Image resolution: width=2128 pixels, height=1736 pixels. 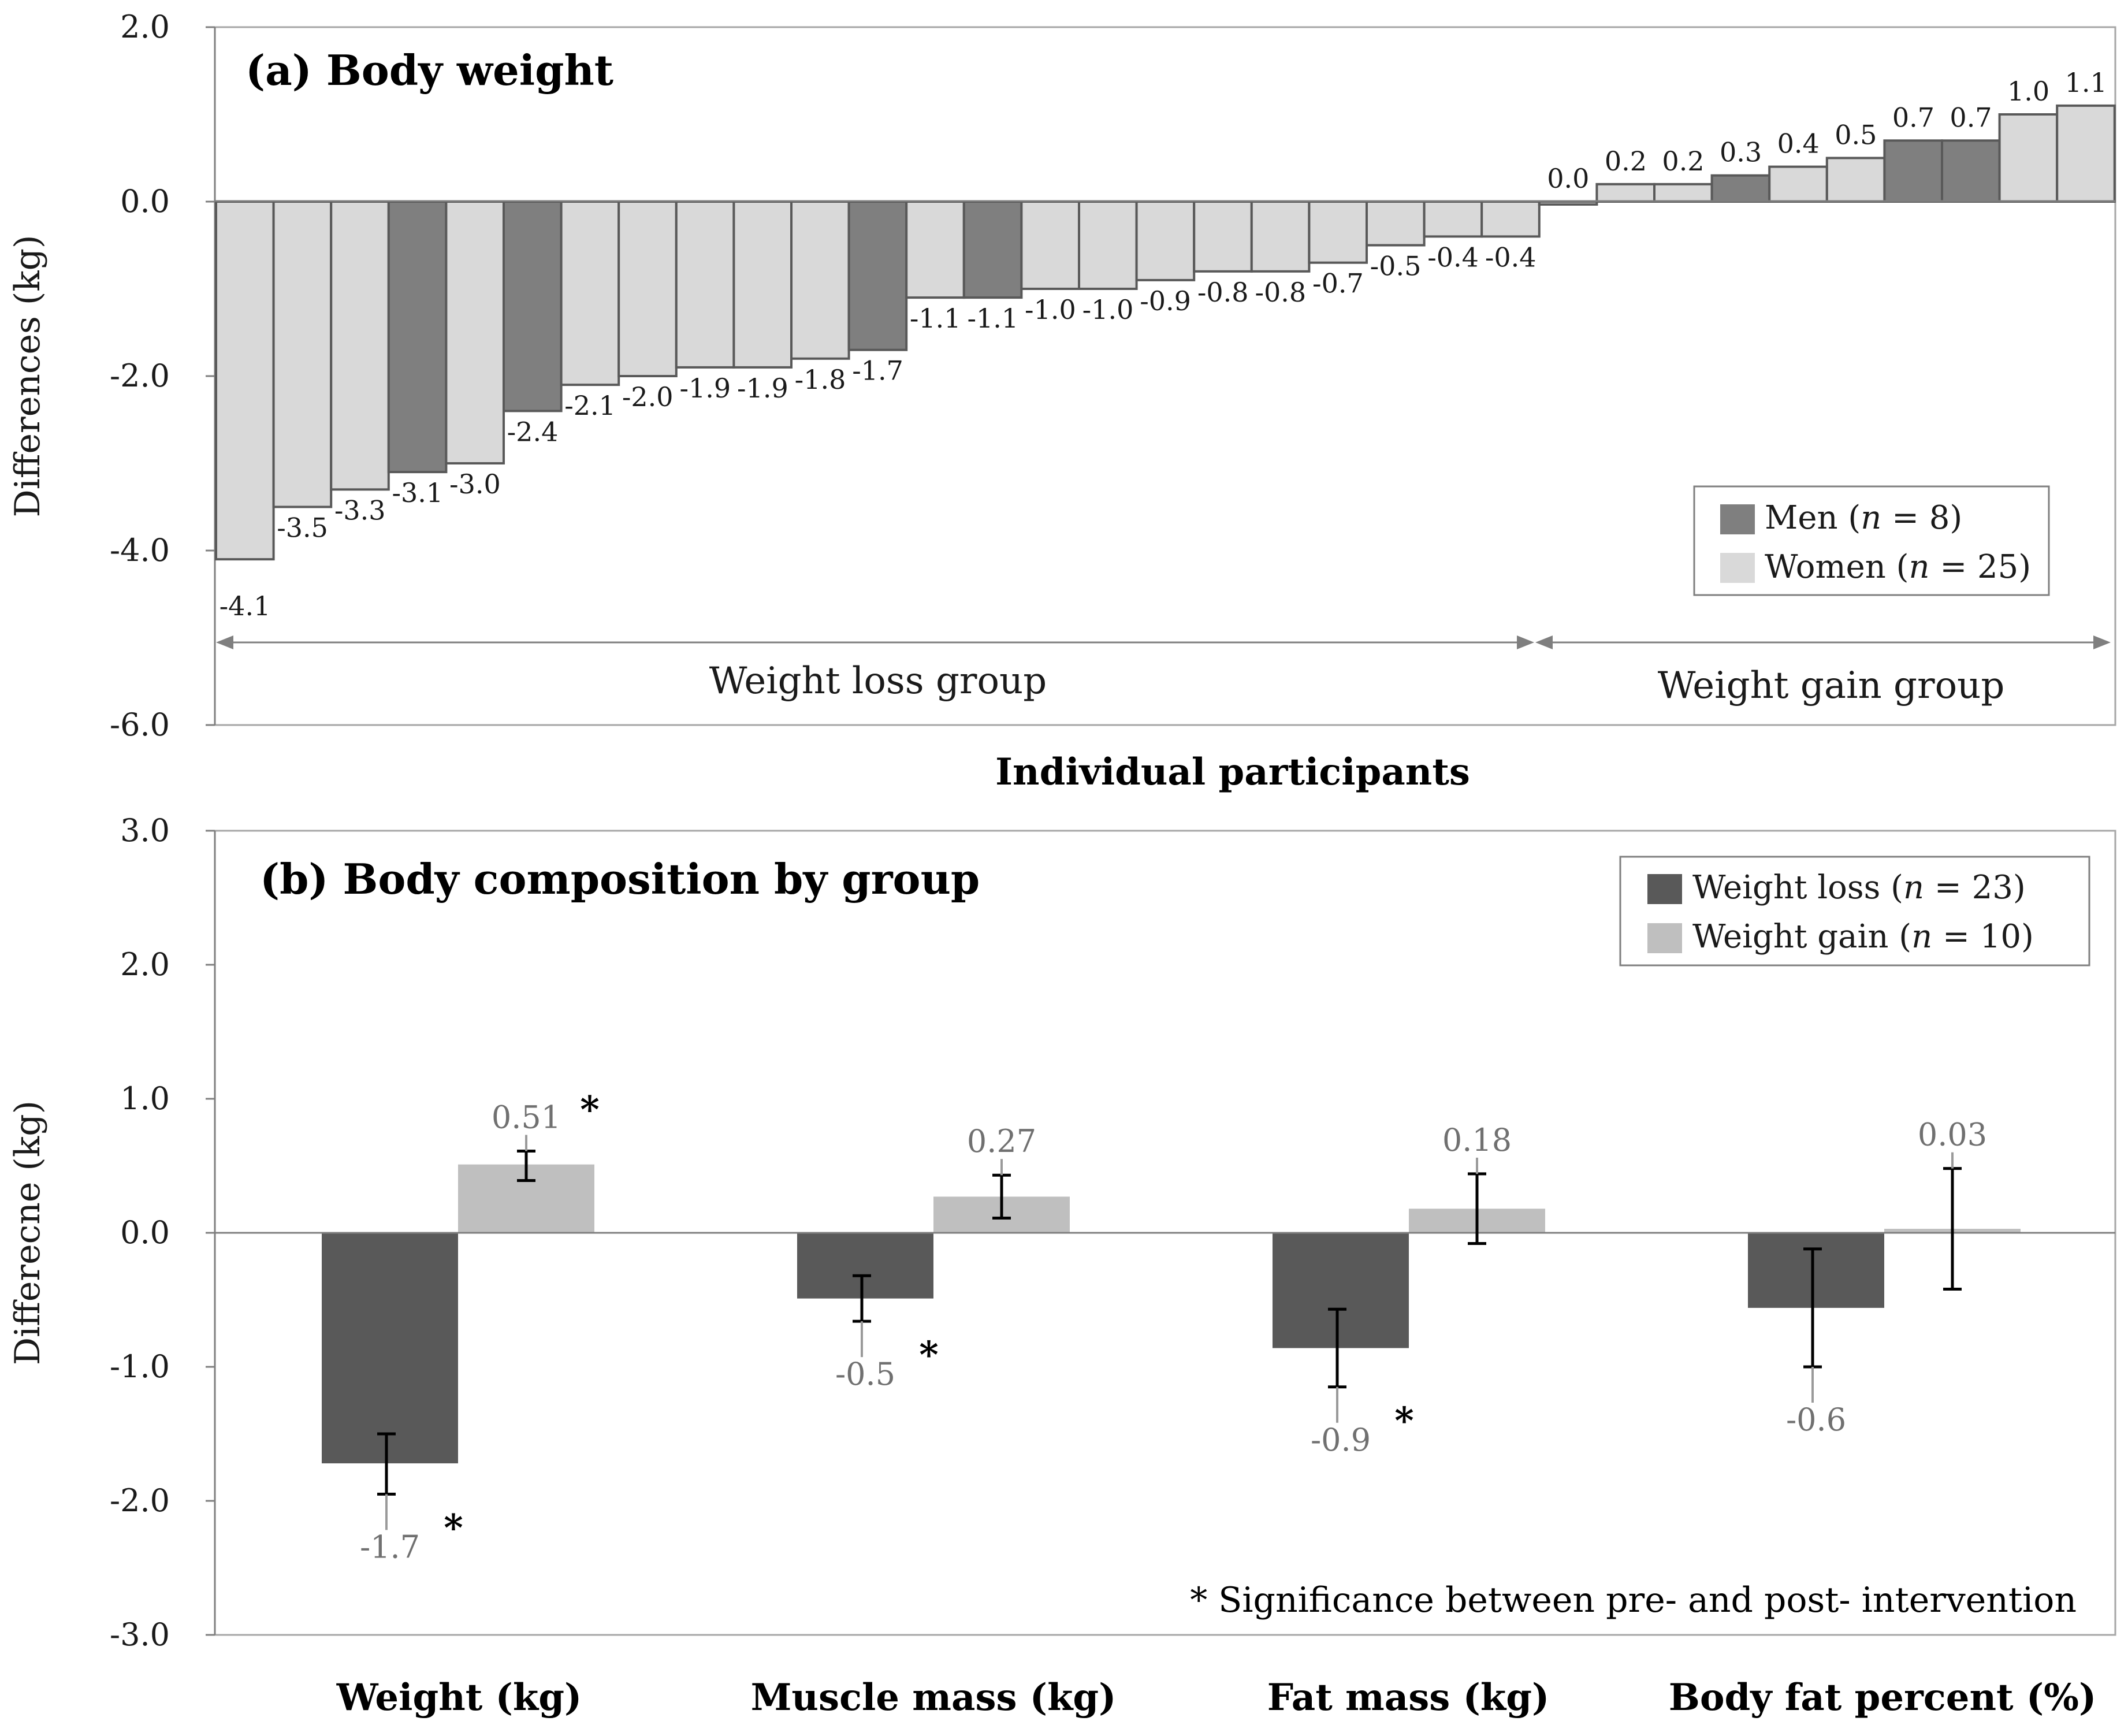 What do you see at coordinates (2028, 91) in the screenshot?
I see `bar-value-label: 1.0` at bounding box center [2028, 91].